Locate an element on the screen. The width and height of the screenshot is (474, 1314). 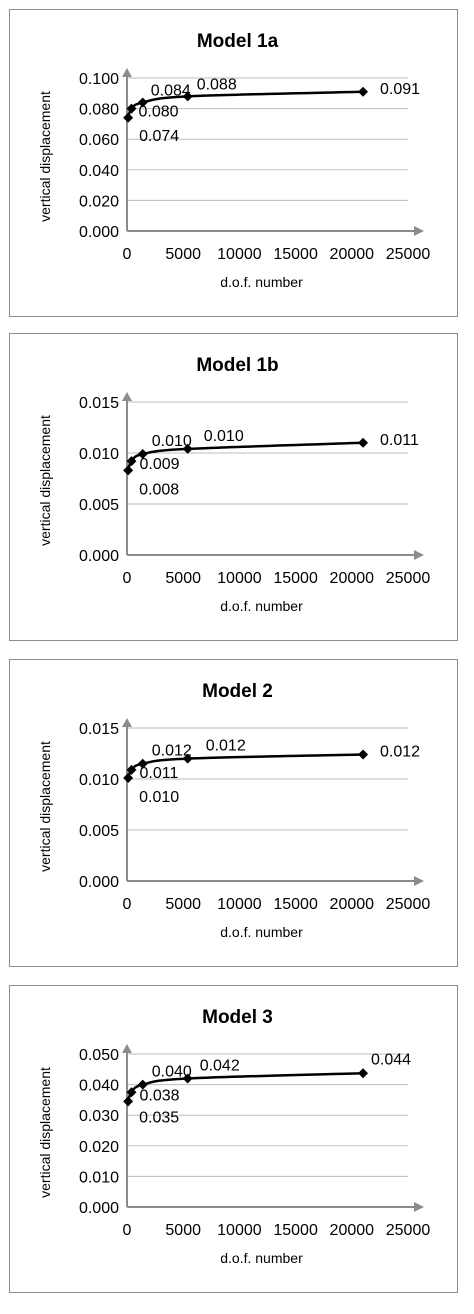
chart-title: Model 2 is located at coordinates (237, 691).